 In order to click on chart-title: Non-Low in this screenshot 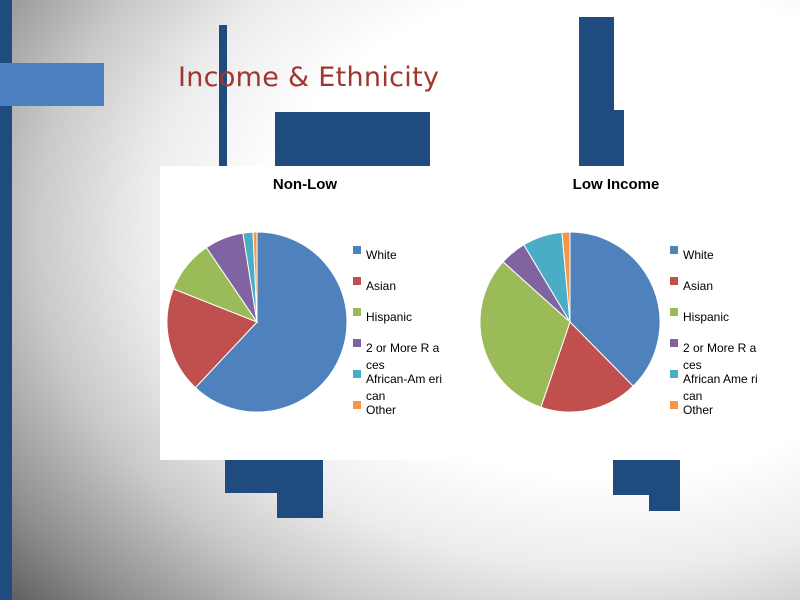, I will do `click(305, 184)`.